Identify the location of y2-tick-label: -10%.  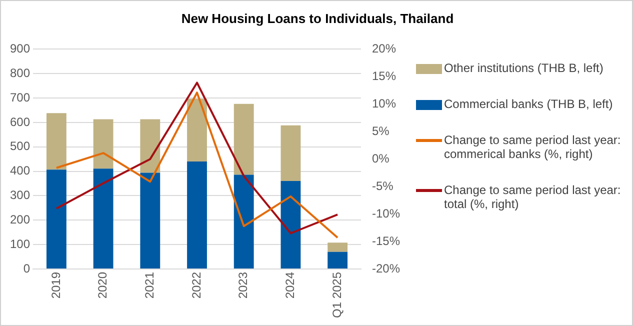
(386, 213).